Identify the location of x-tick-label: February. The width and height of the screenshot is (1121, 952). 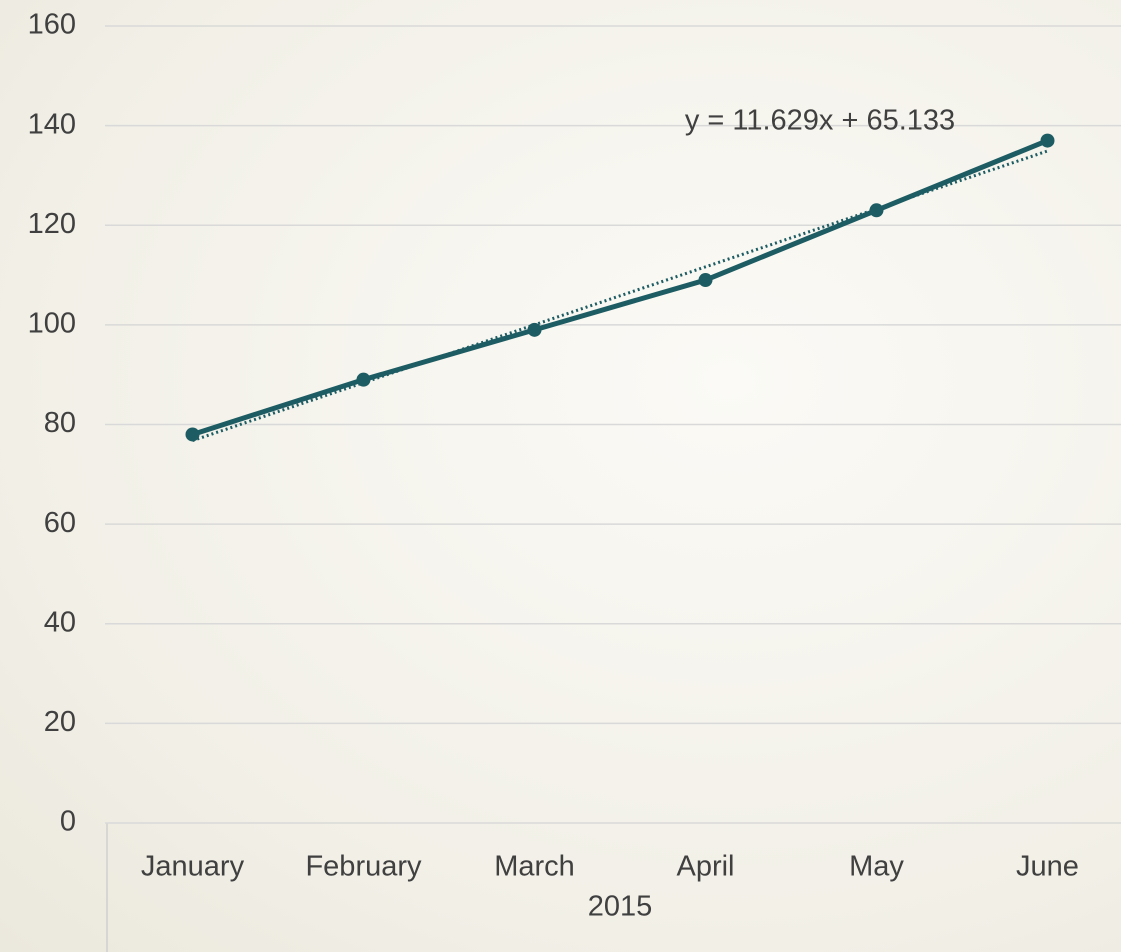
(363, 867).